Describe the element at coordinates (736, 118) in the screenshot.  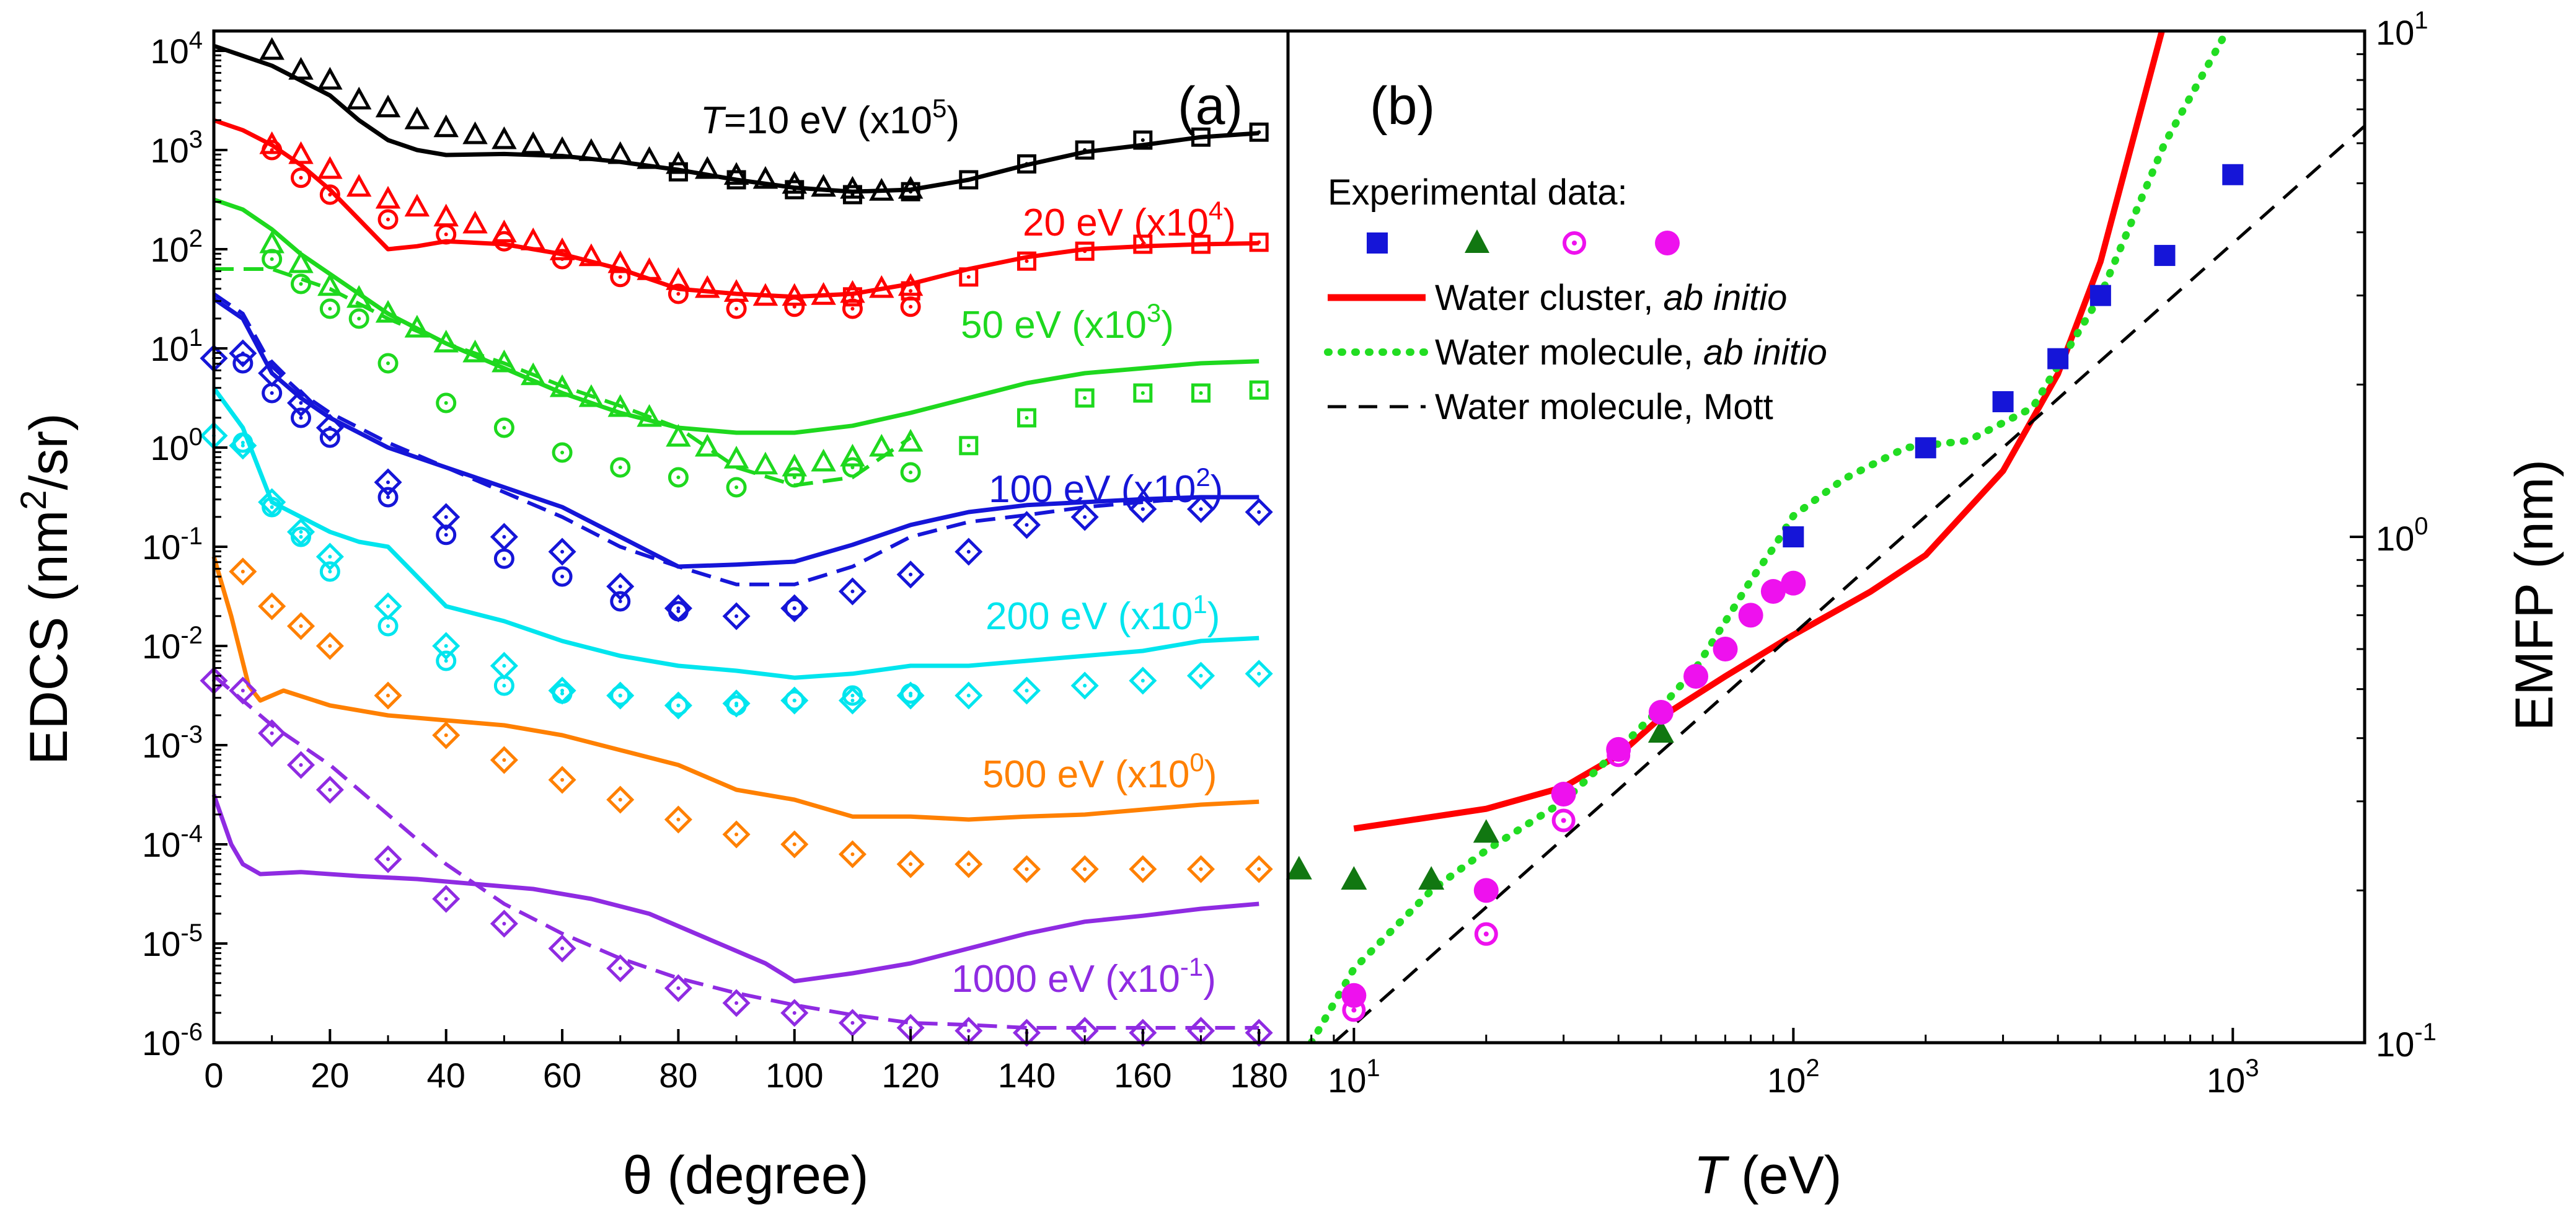
I see `a-series-0-solid-line` at that location.